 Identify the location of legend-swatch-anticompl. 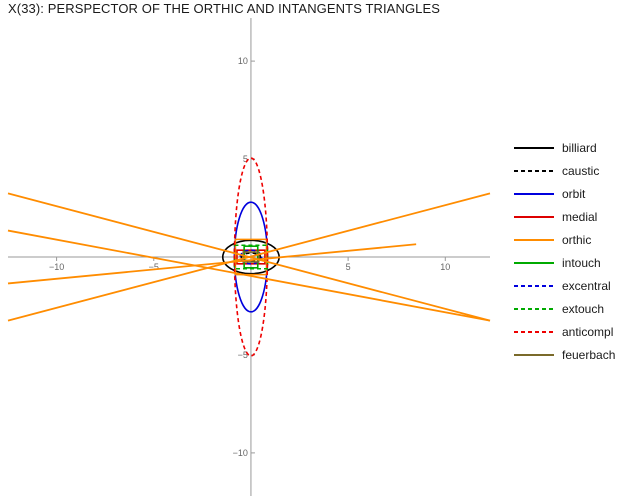
(534, 331).